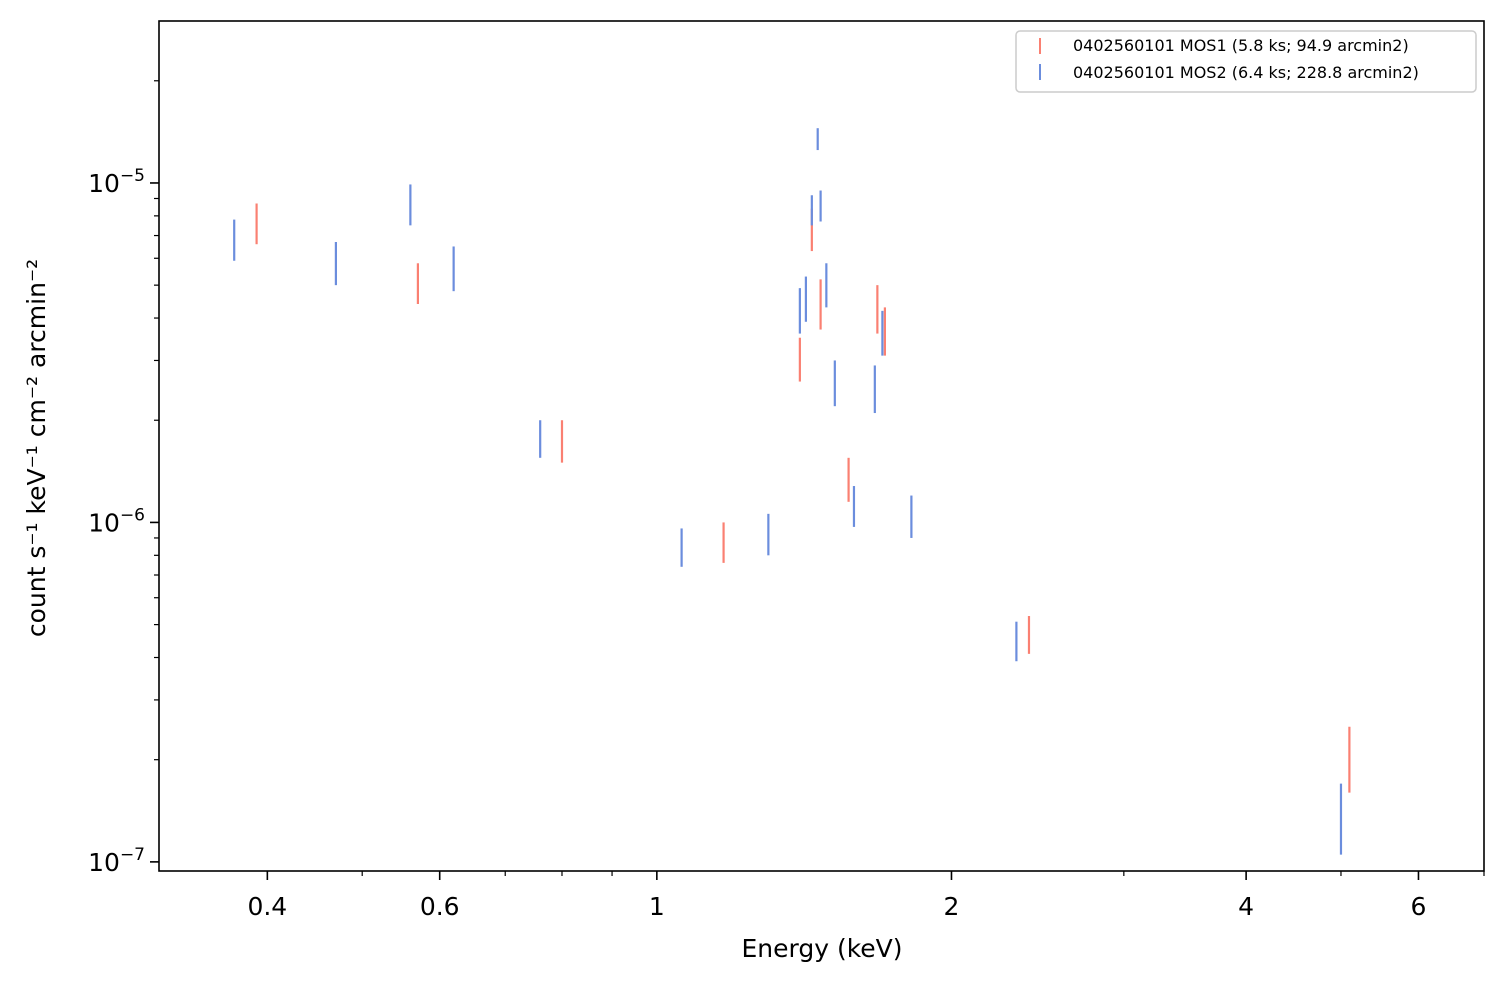 The height and width of the screenshot is (986, 1507). Describe the element at coordinates (657, 906) in the screenshot. I see `x-tick-label: 1` at that location.